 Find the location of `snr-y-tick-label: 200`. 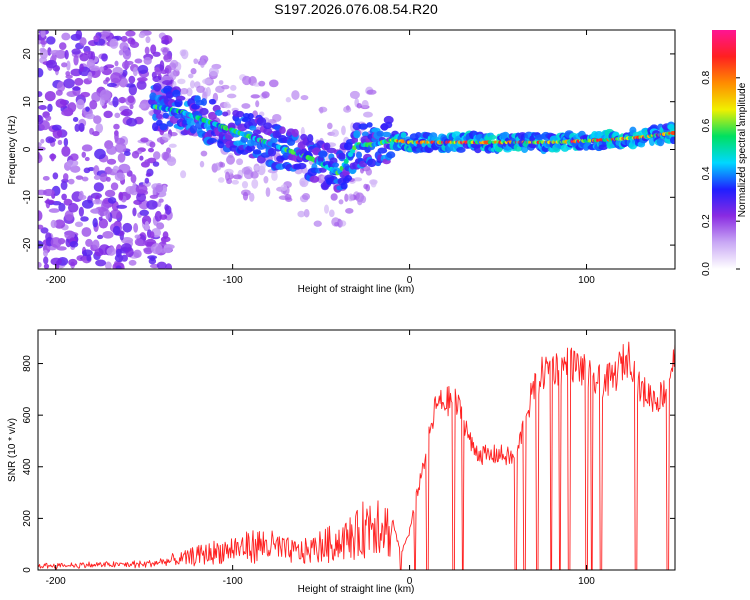

snr-y-tick-label: 200 is located at coordinates (27, 518).